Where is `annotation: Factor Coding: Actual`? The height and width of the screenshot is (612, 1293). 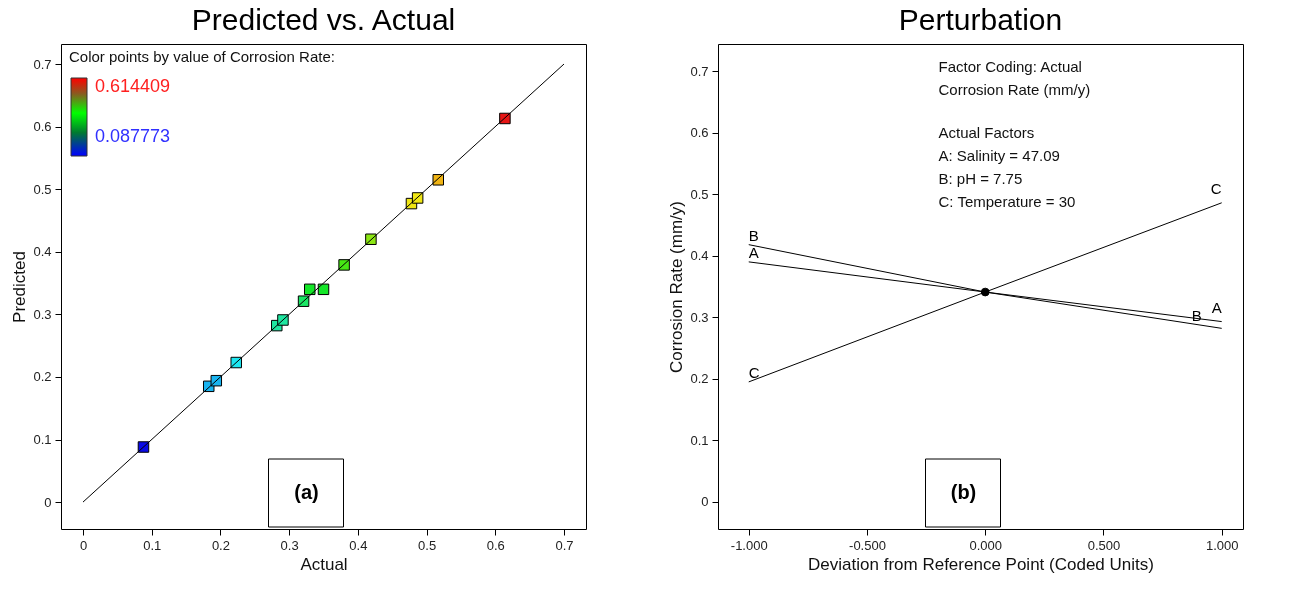 annotation: Factor Coding: Actual is located at coordinates (1010, 66).